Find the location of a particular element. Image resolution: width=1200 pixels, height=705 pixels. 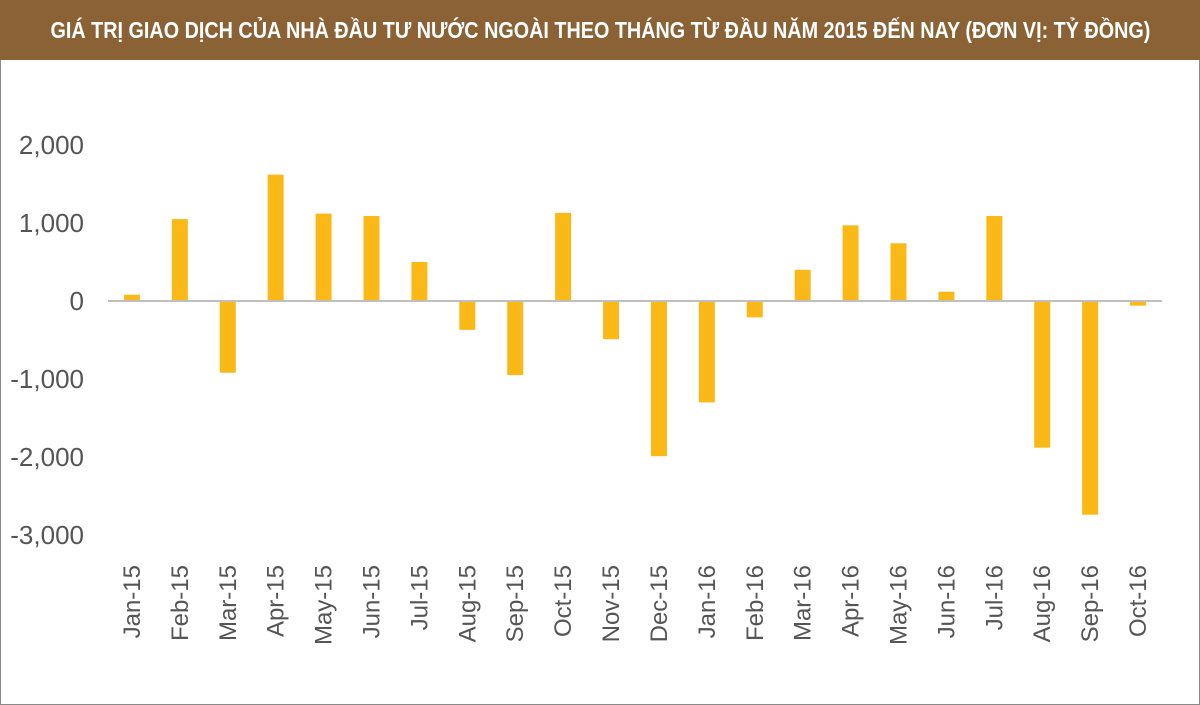

y-axis-ticks: 2,000 1,000 0 -1,000 -2,000 -3,000 is located at coordinates (47, 340).